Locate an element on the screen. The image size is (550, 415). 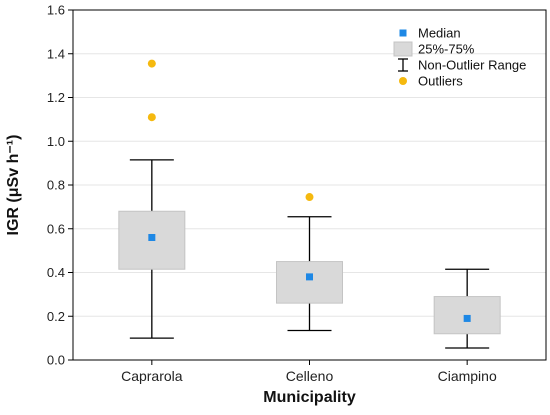
legend-outlier-swatch is located at coordinates (403, 81).